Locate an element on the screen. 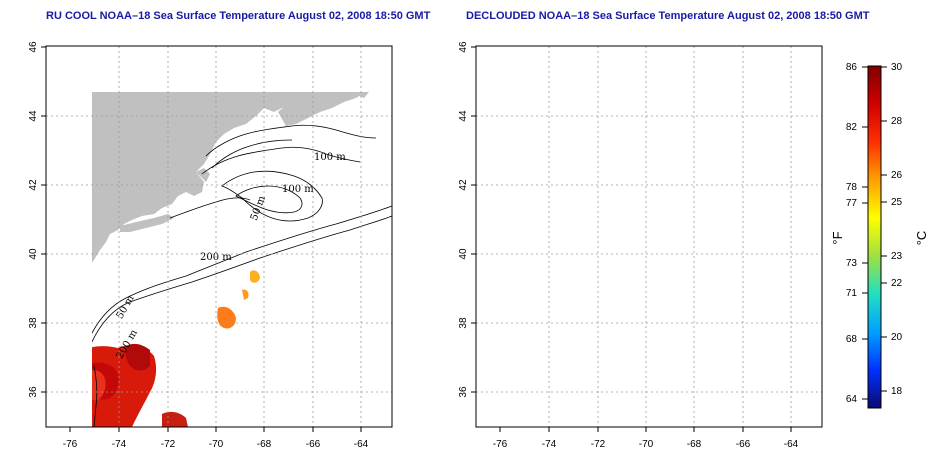  left-lat-tick: 40 is located at coordinates (33, 254).